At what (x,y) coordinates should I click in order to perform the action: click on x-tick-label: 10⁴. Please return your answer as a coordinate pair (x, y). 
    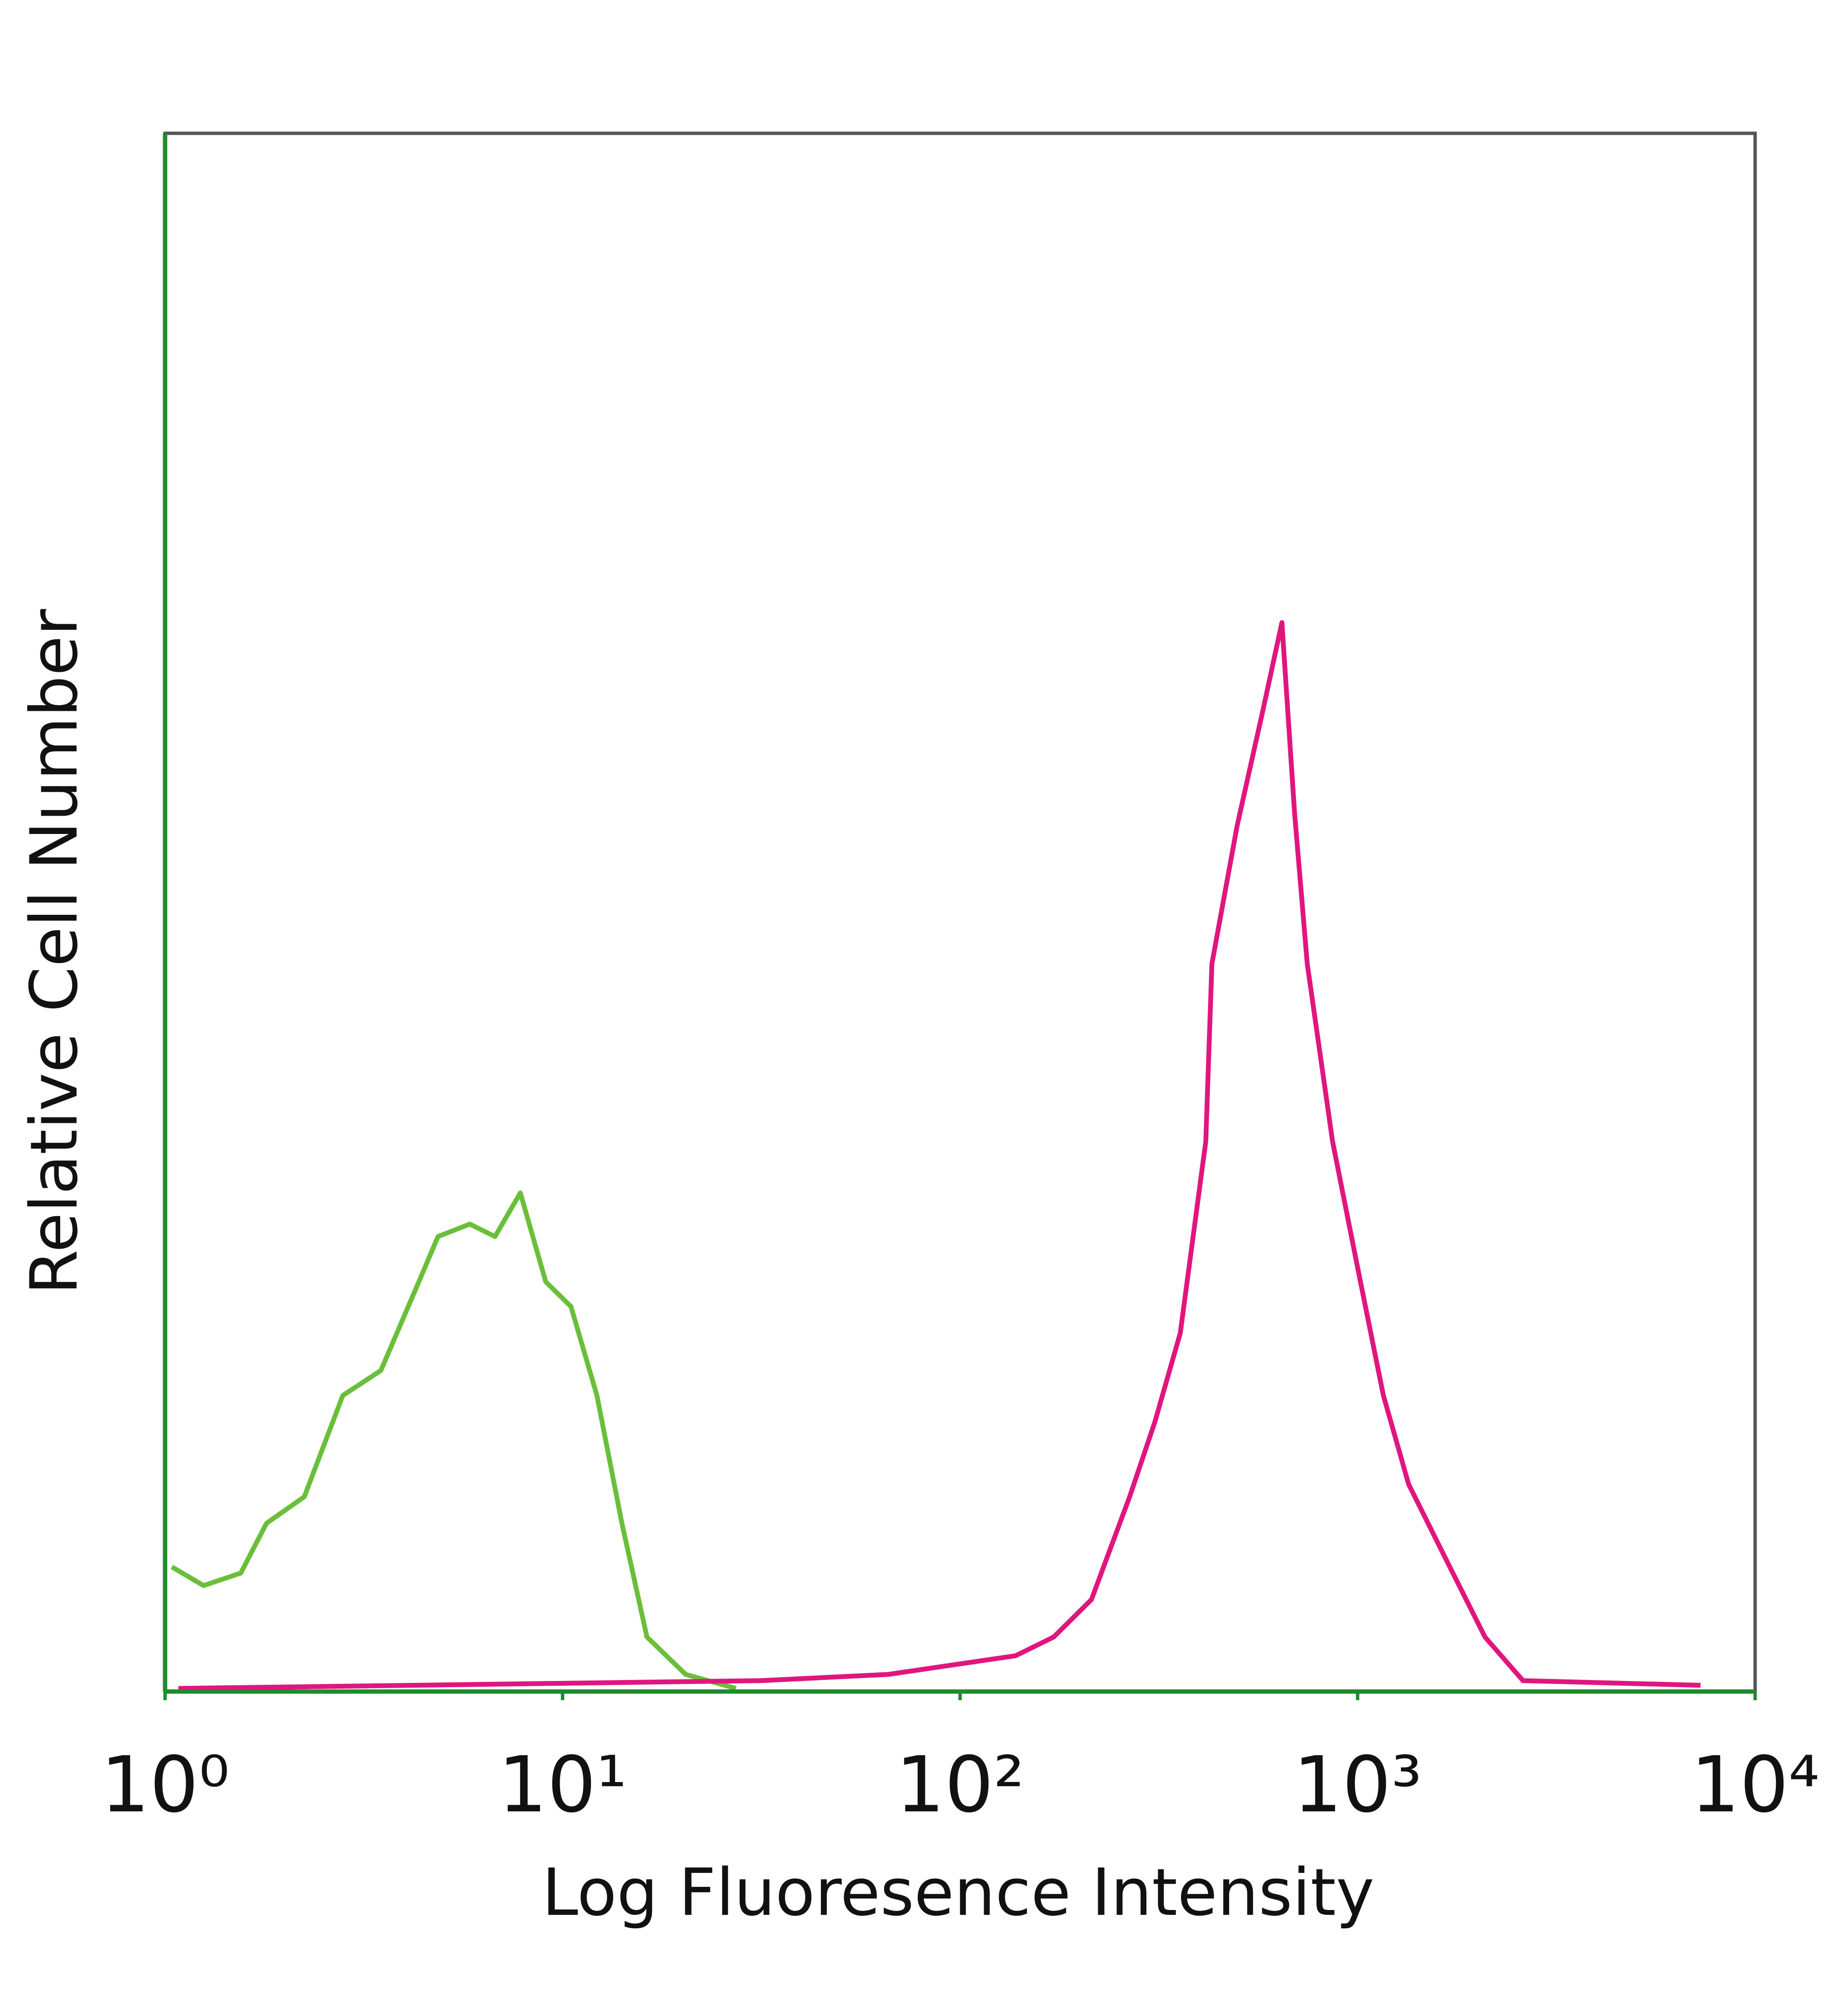
    Looking at the image, I should click on (1755, 1785).